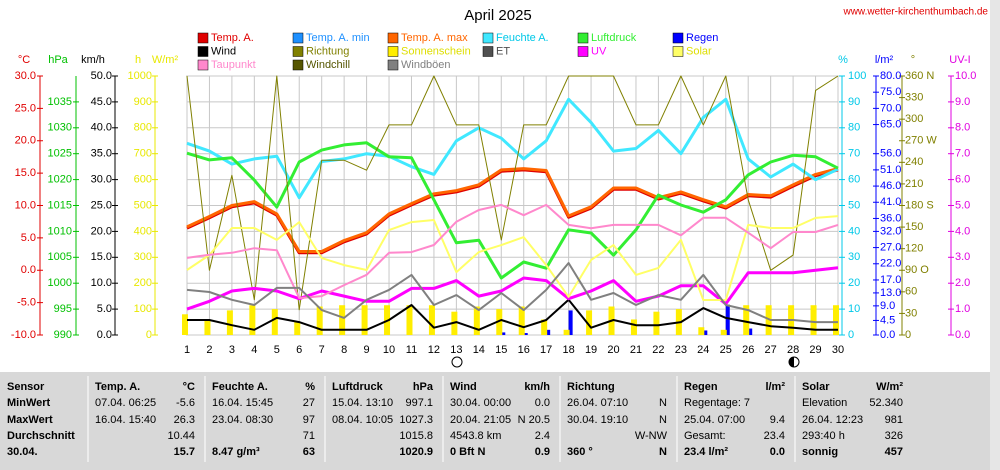  What do you see at coordinates (614, 38) in the screenshot?
I see `legend-label: Luftdruck` at bounding box center [614, 38].